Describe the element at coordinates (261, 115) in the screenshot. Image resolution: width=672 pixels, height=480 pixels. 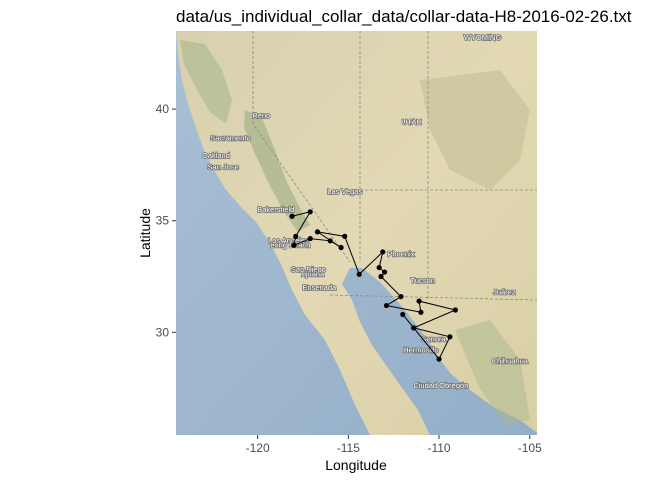
I see `map-label: Reno` at that location.